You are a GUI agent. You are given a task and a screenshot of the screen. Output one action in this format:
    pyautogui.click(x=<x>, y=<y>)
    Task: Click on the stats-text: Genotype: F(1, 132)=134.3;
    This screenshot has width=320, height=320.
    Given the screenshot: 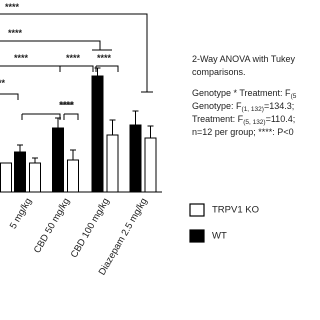 What is the action you would take?
    pyautogui.click(x=243, y=107)
    